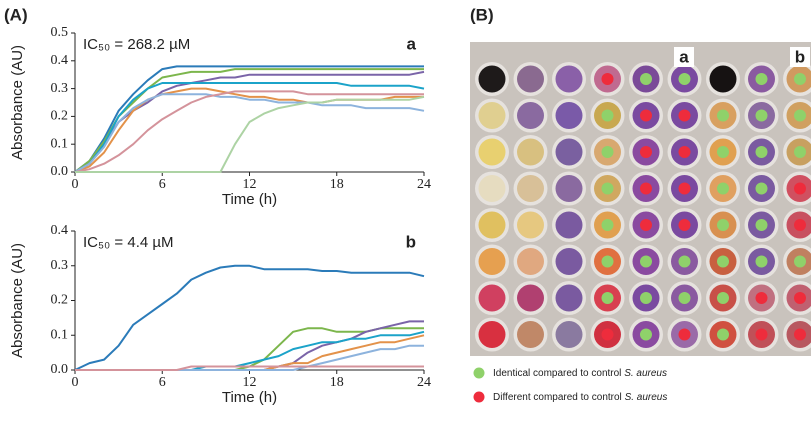 The height and width of the screenshot is (424, 811). Describe the element at coordinates (60, 143) in the screenshot. I see `y-tick-label: 0.1` at that location.